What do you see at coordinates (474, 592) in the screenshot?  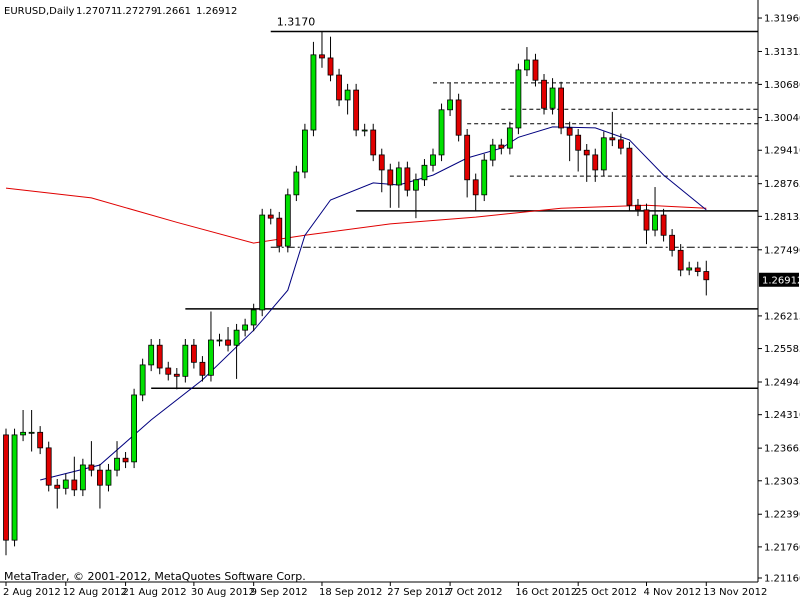 I see `x-tick-label: 7 Oct 2012` at bounding box center [474, 592].